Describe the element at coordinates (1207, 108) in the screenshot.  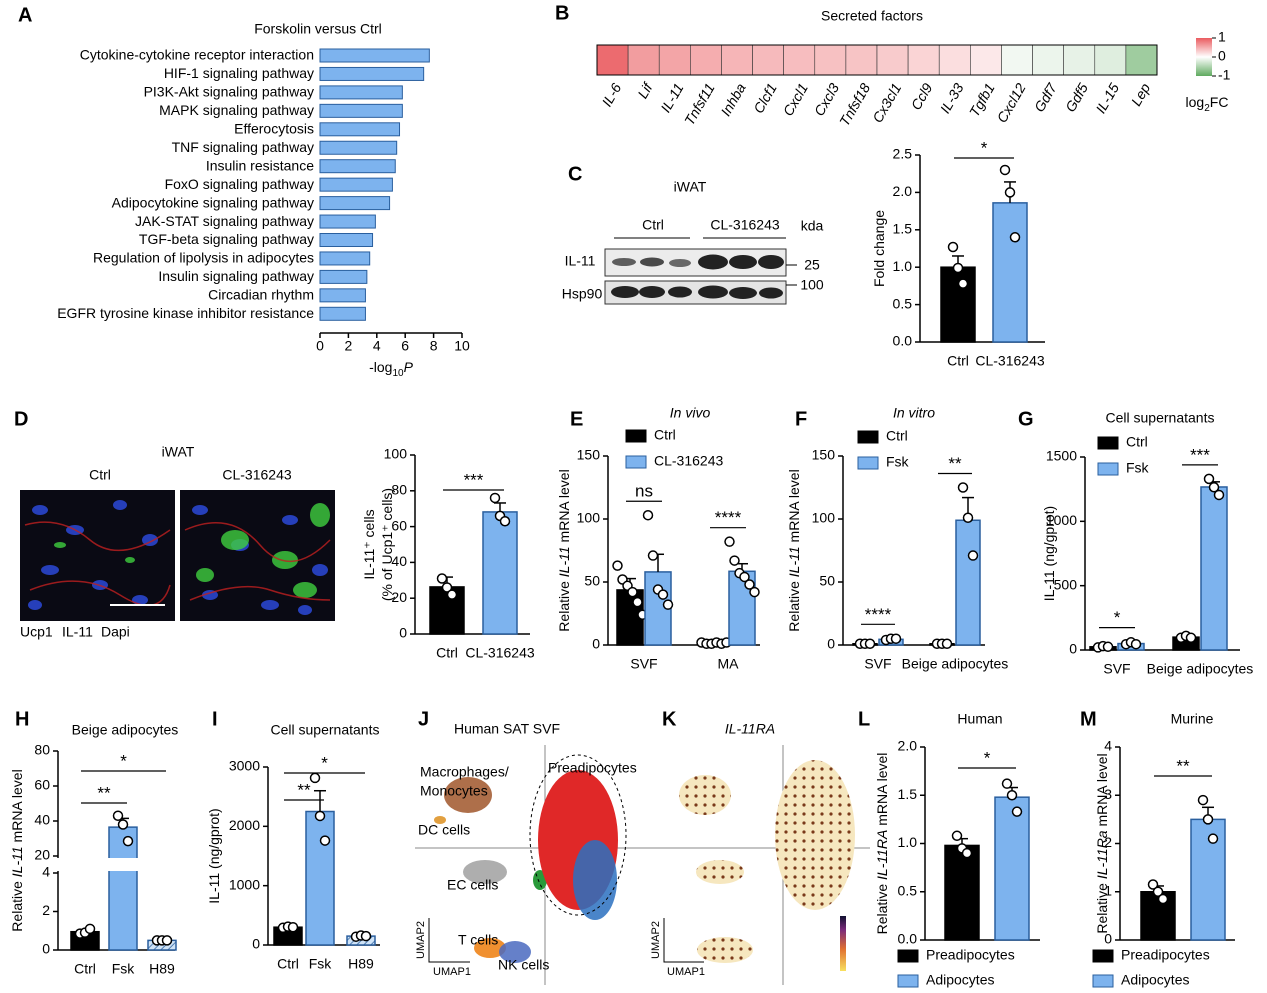
I see `colorbar-label-part: 2` at that location.